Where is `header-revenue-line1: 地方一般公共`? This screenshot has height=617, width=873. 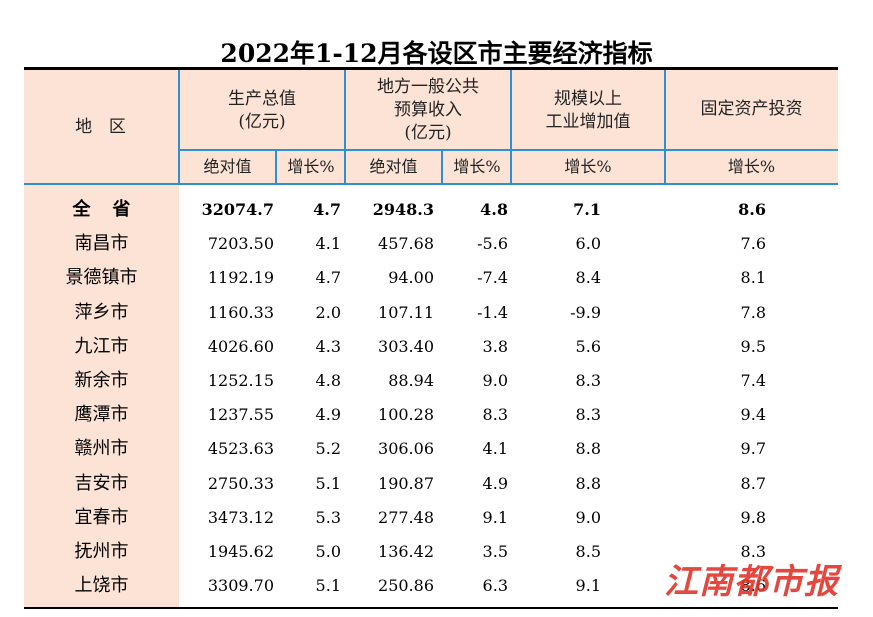 header-revenue-line1: 地方一般公共 is located at coordinates (428, 87).